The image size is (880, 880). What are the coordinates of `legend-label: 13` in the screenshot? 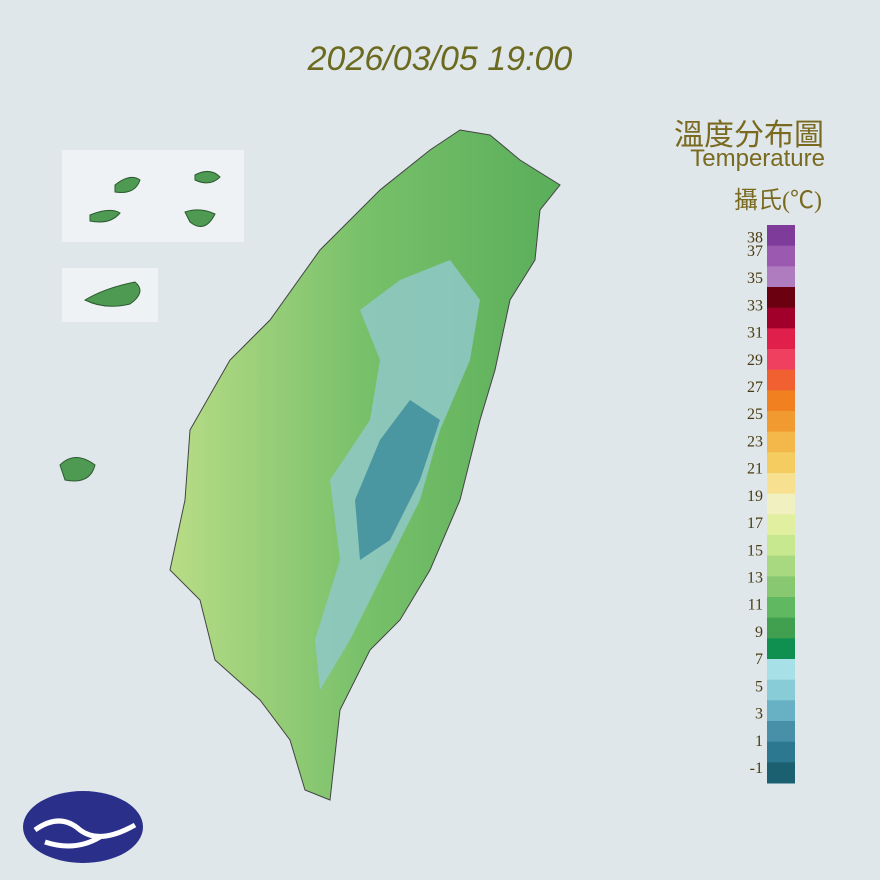 It's located at (755, 578).